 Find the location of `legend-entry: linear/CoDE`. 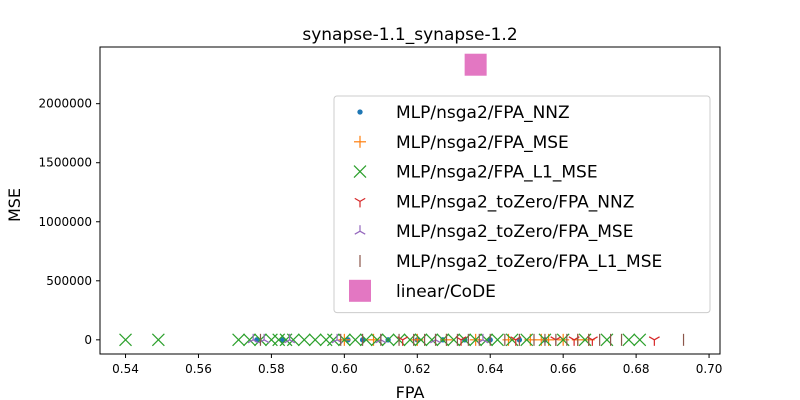

legend-entry: linear/CoDE is located at coordinates (422, 290).